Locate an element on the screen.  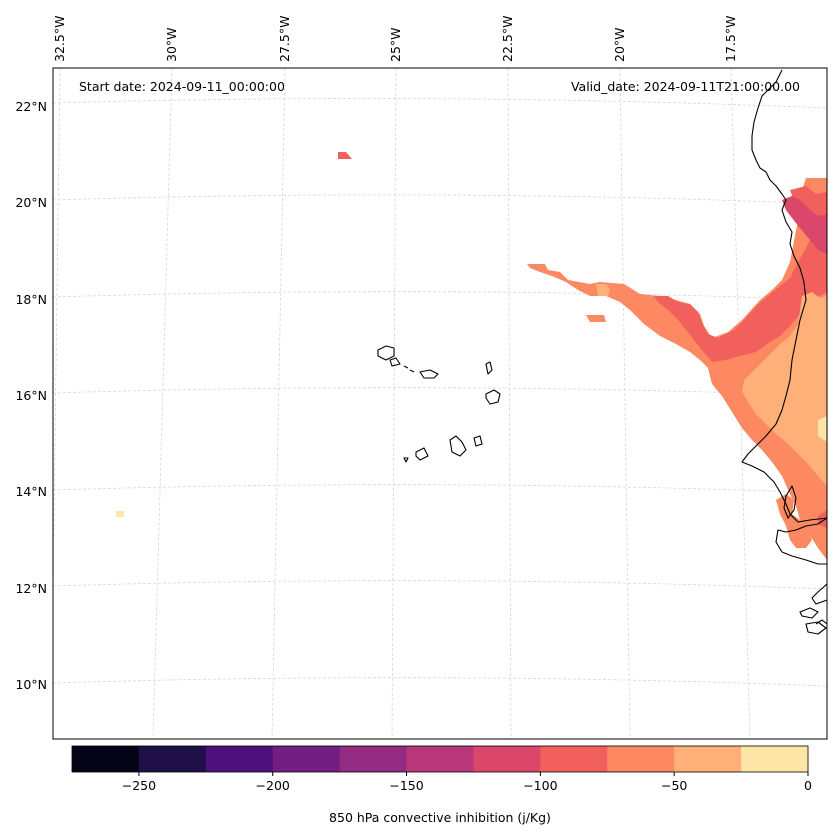
latitude-labels: 22°N 20°N 18°N 16°N 14°N 12°N 10°N is located at coordinates (31, 395).